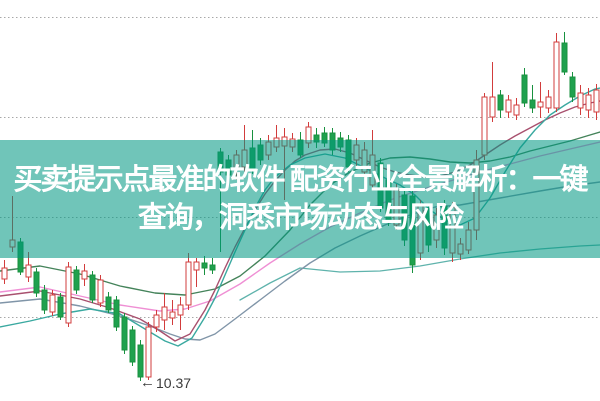  Describe the element at coordinates (147, 382) in the screenshot. I see `left-arrow-icon: ←` at that location.